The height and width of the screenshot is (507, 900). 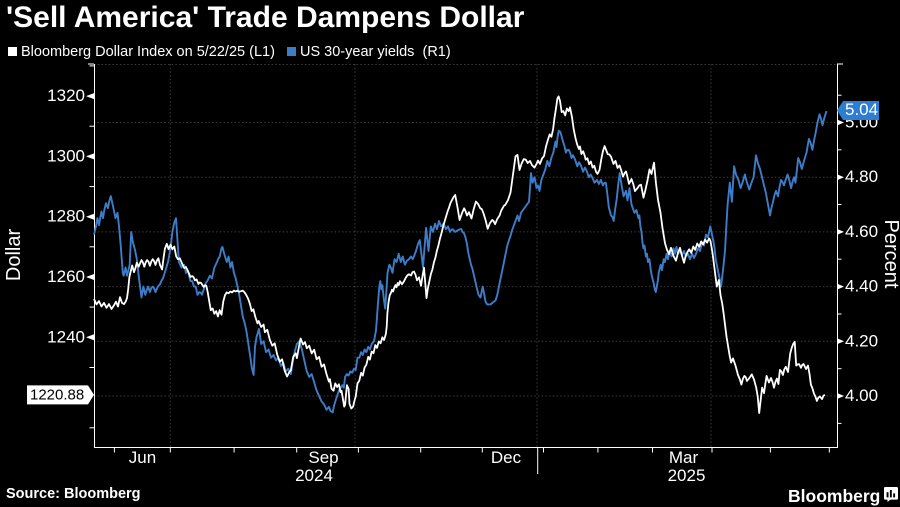 What do you see at coordinates (506, 457) in the screenshot?
I see `svg-text: Dec` at bounding box center [506, 457].